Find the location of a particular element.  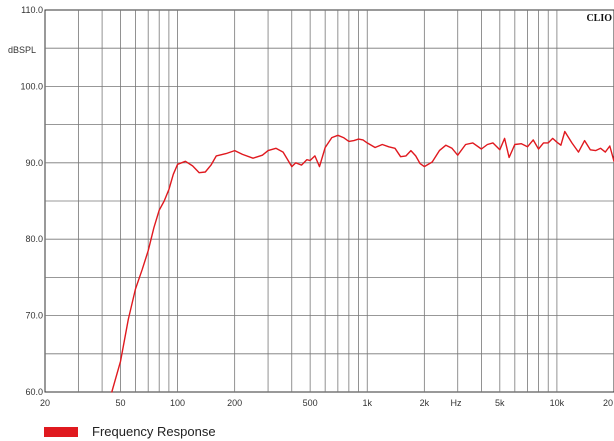

x-tick-label: 10k is located at coordinates (557, 403).